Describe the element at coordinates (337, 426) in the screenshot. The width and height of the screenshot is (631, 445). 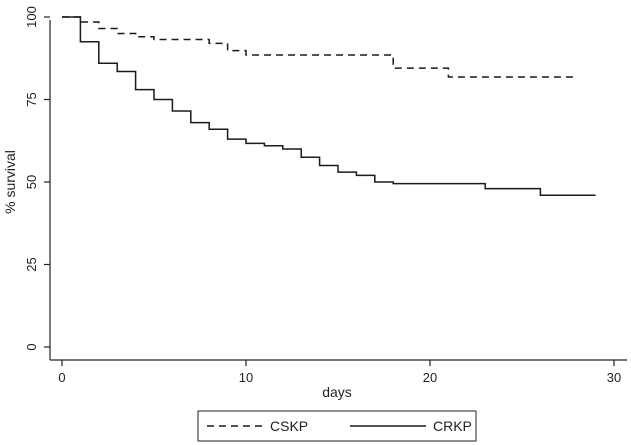
I see `legend: CSKP CRKP` at that location.